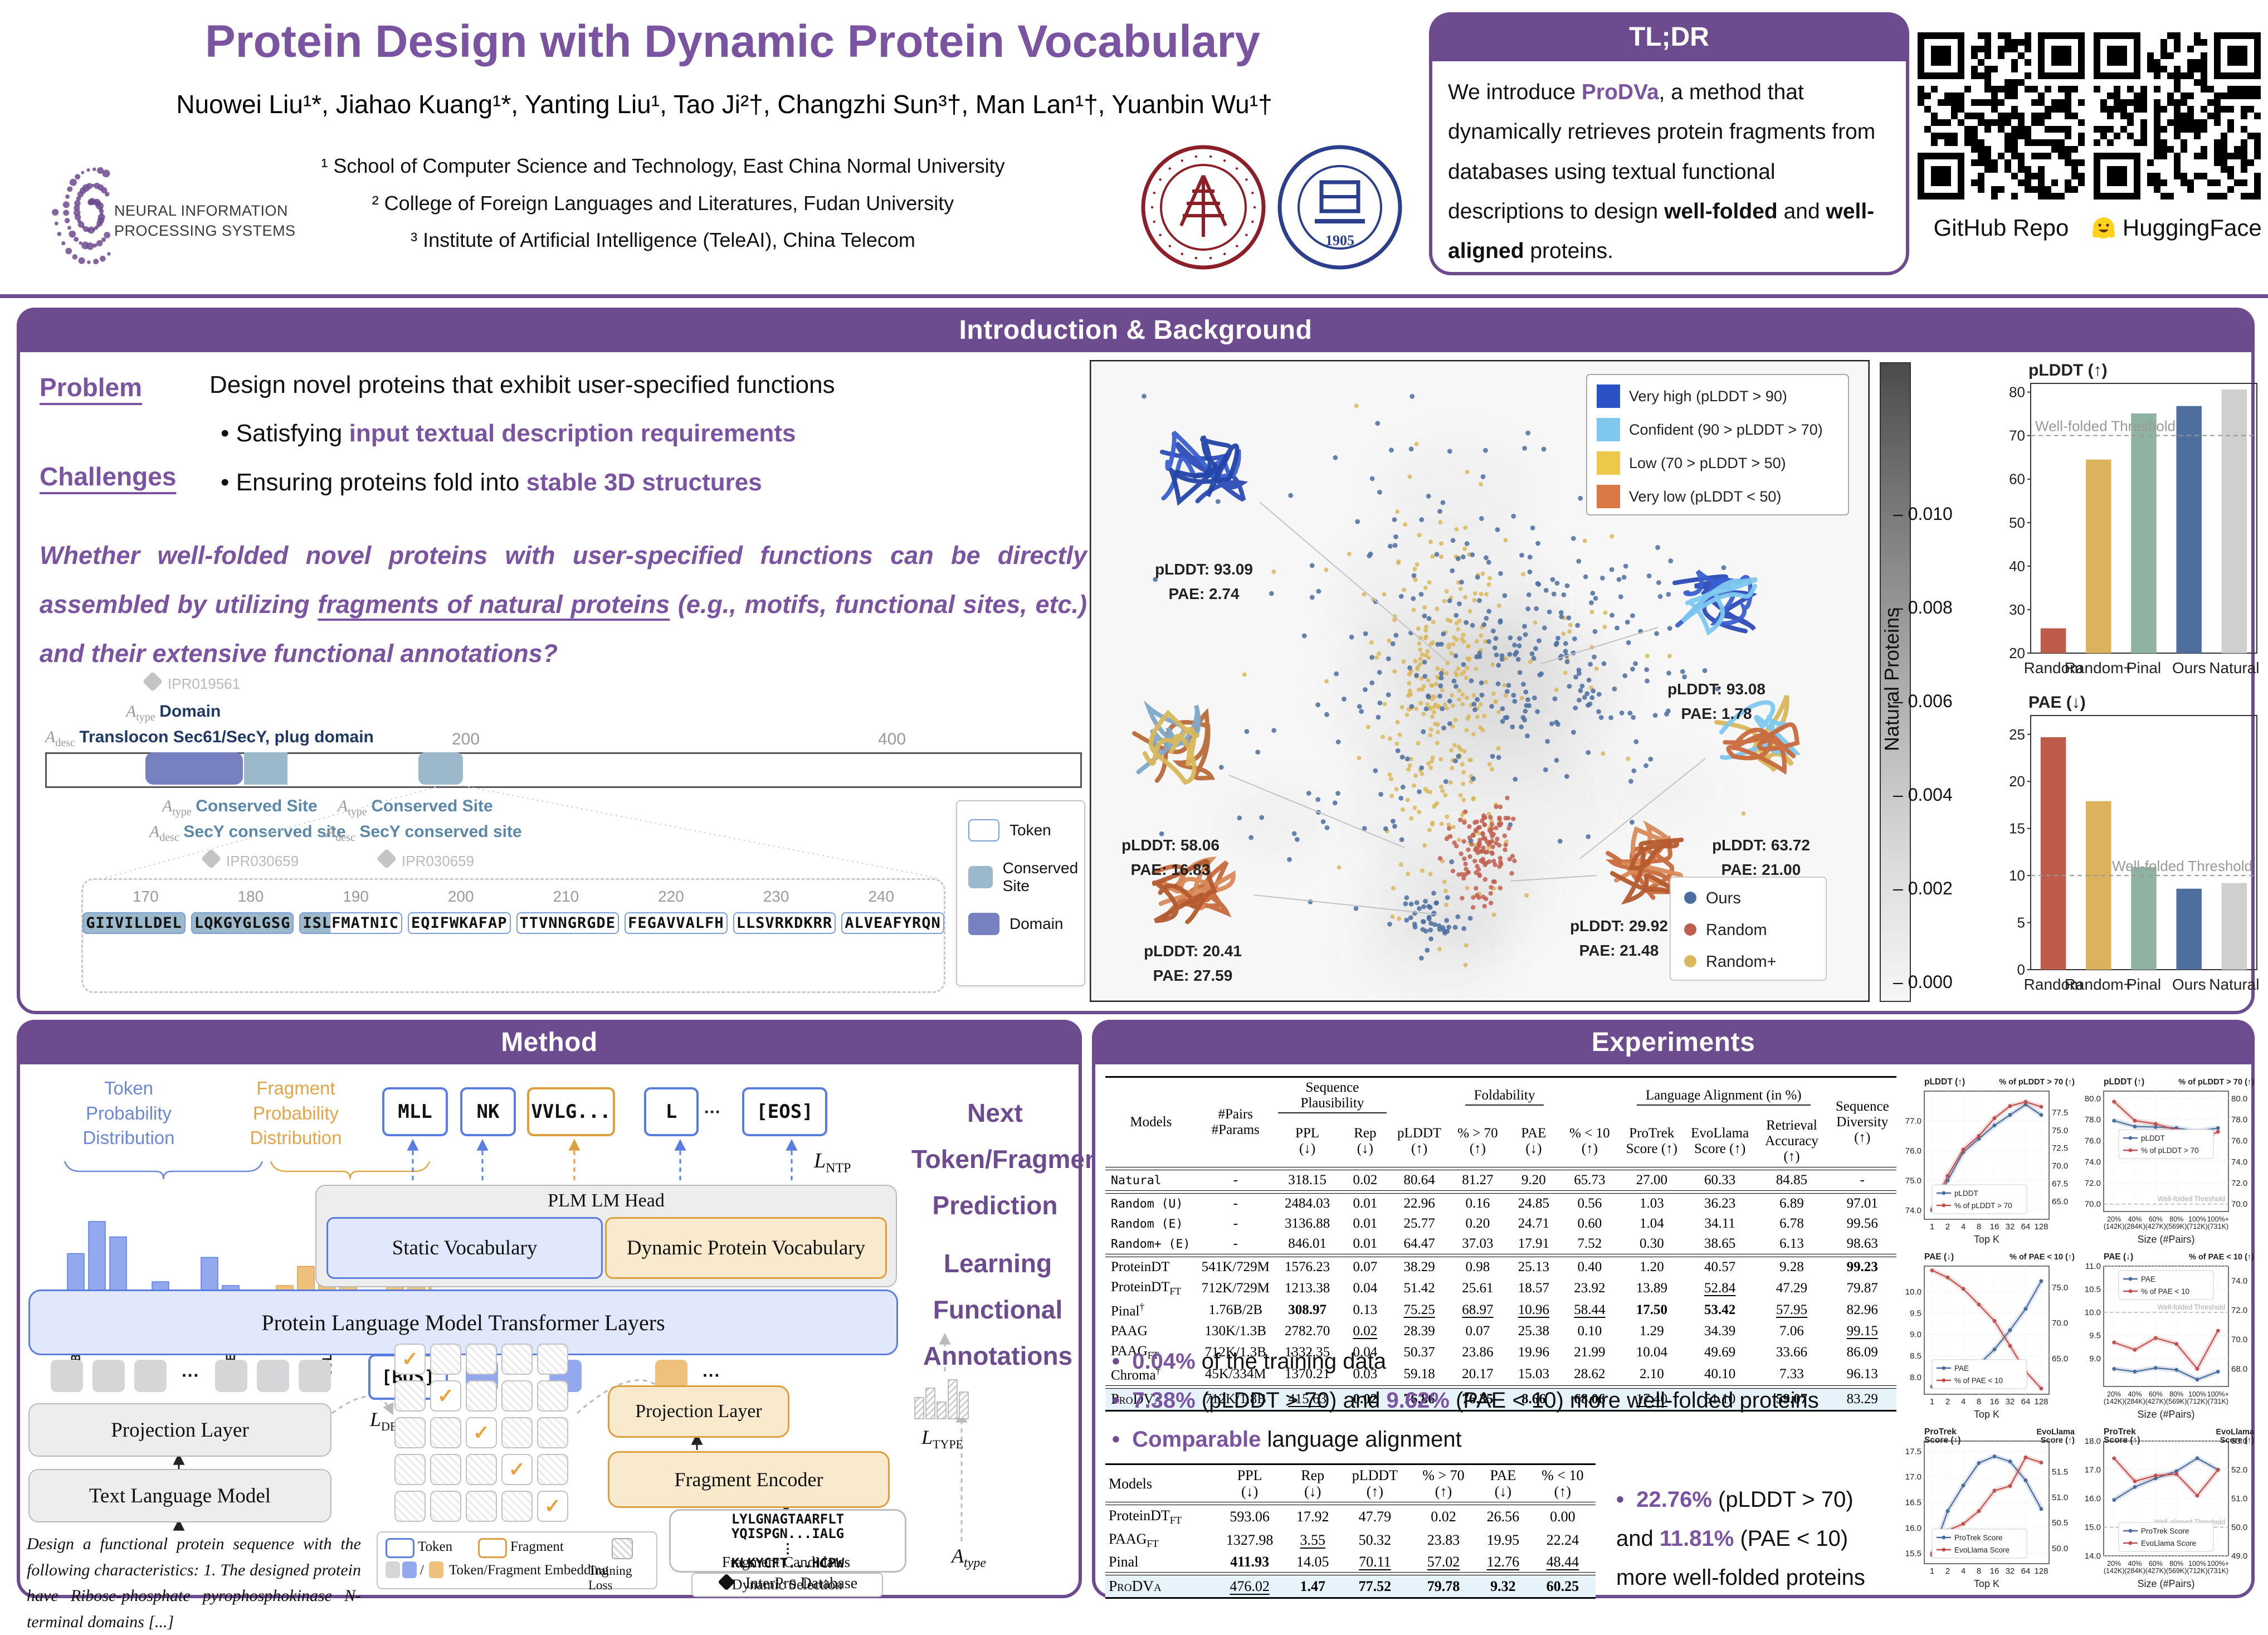 The width and height of the screenshot is (2268, 1635). What do you see at coordinates (1979, 1402) in the screenshot?
I see `svg-text: 8` at bounding box center [1979, 1402].